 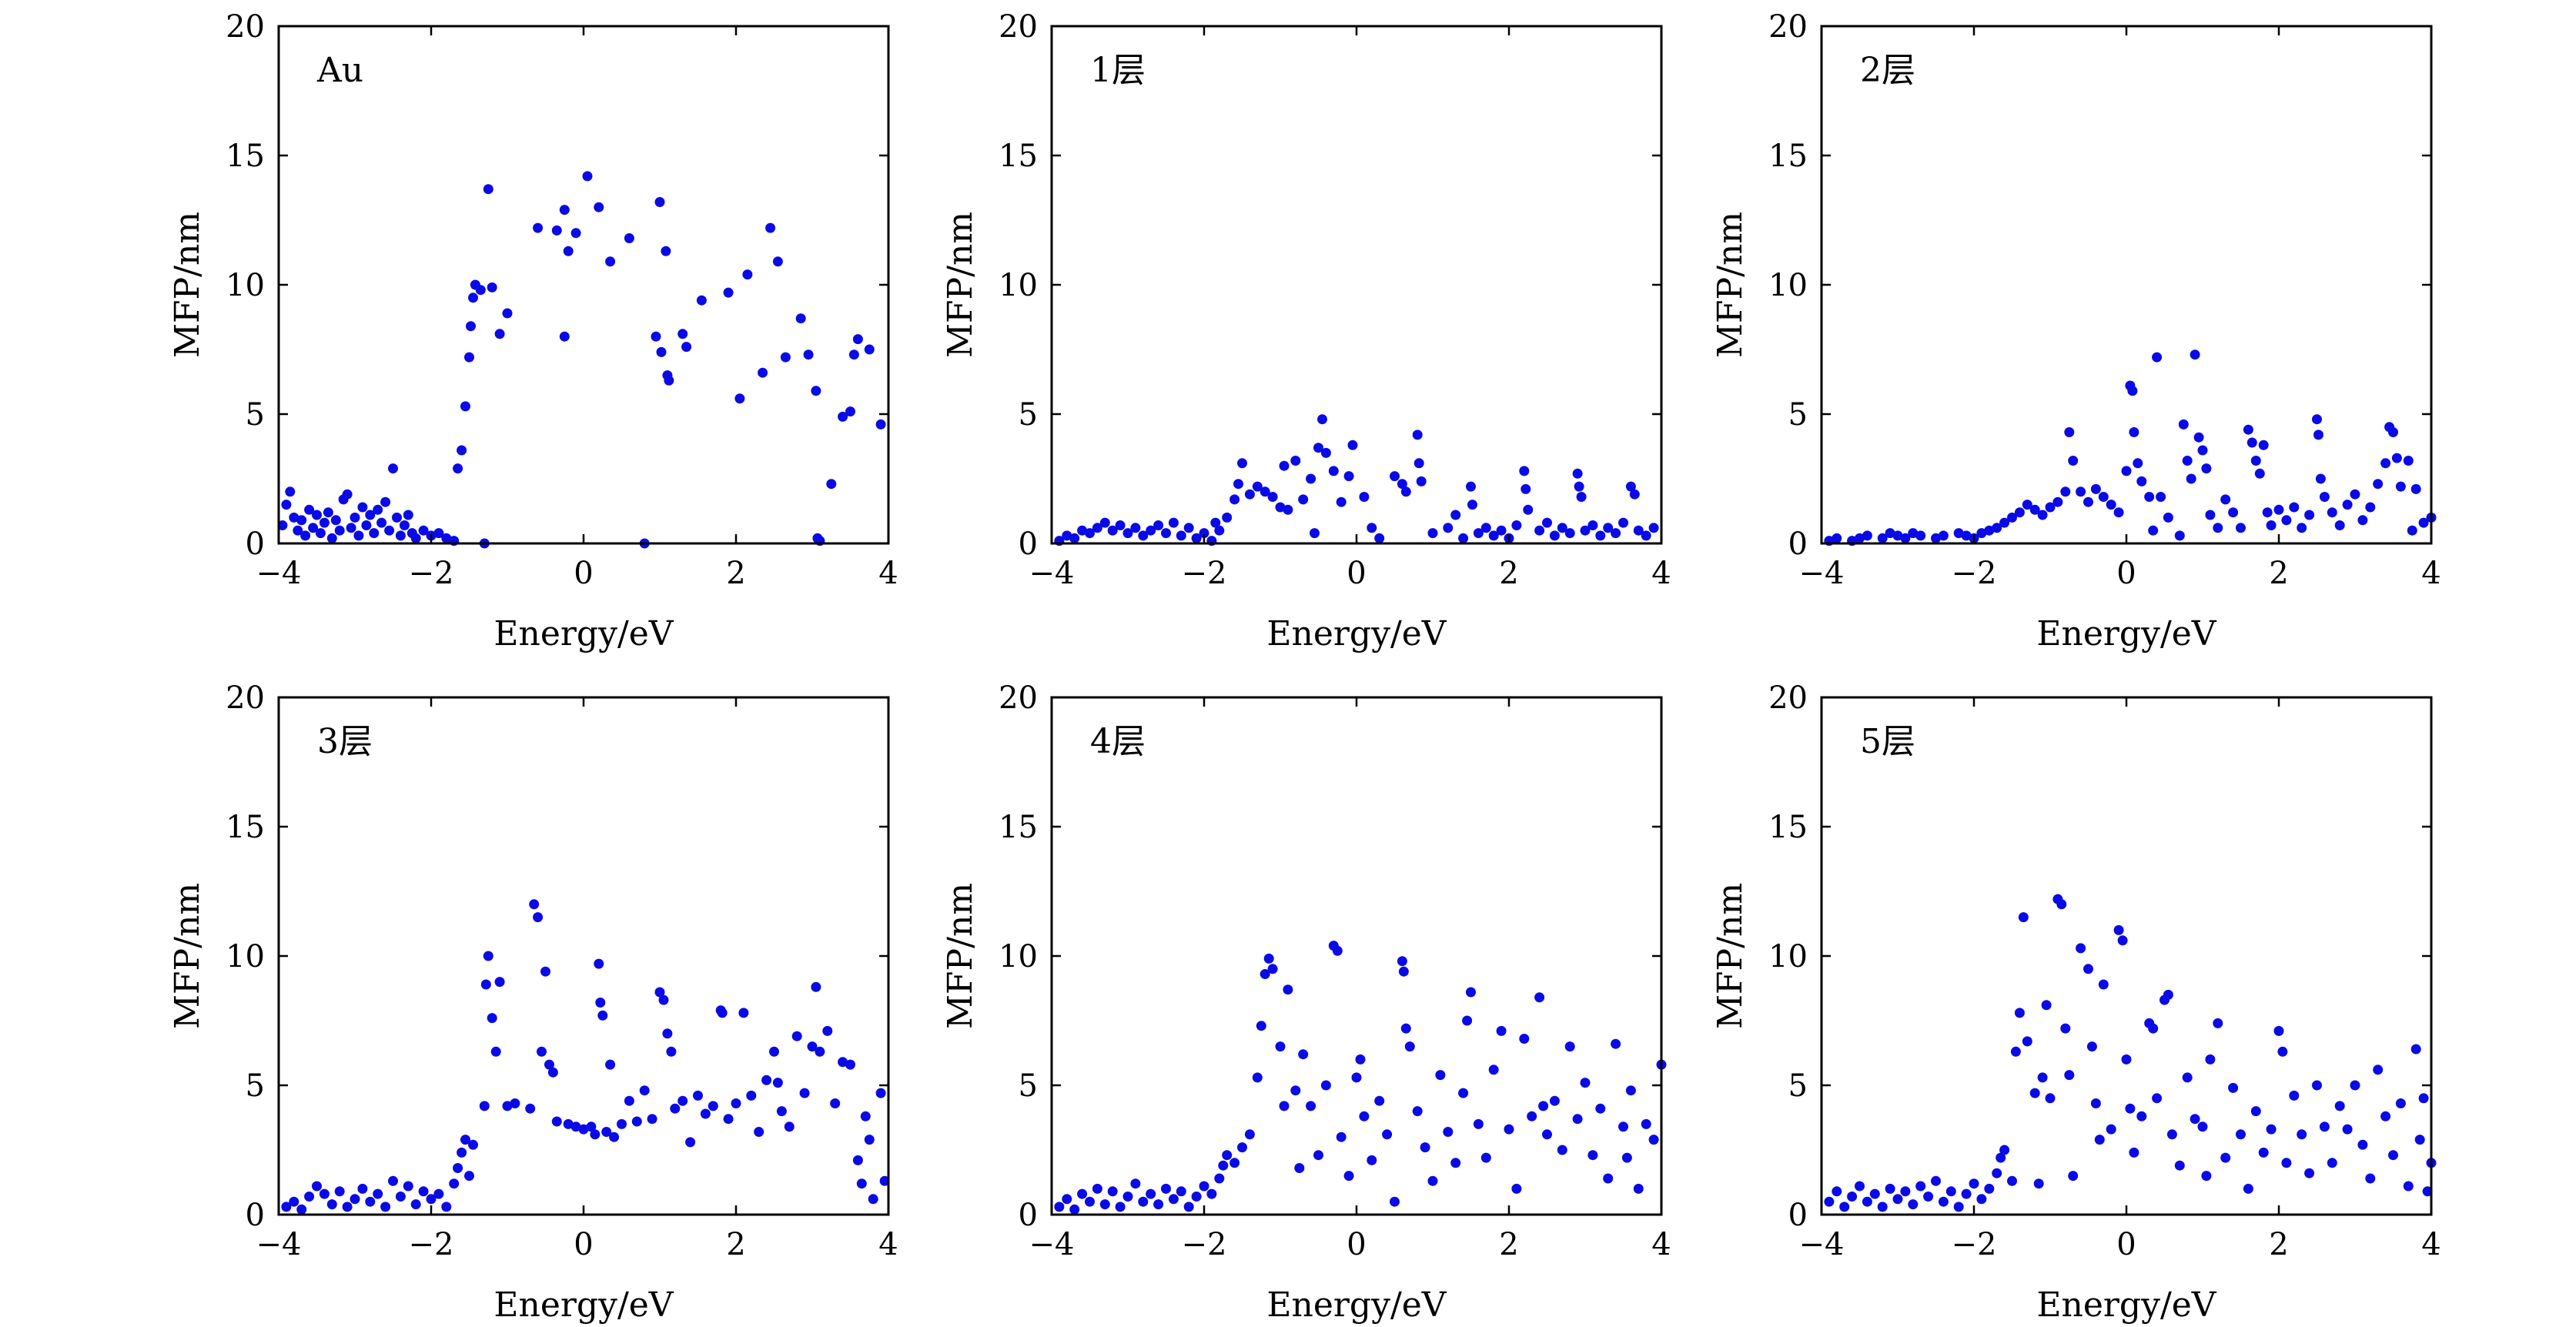 What do you see at coordinates (1887, 70) in the screenshot?
I see `panel-label: 2层` at bounding box center [1887, 70].